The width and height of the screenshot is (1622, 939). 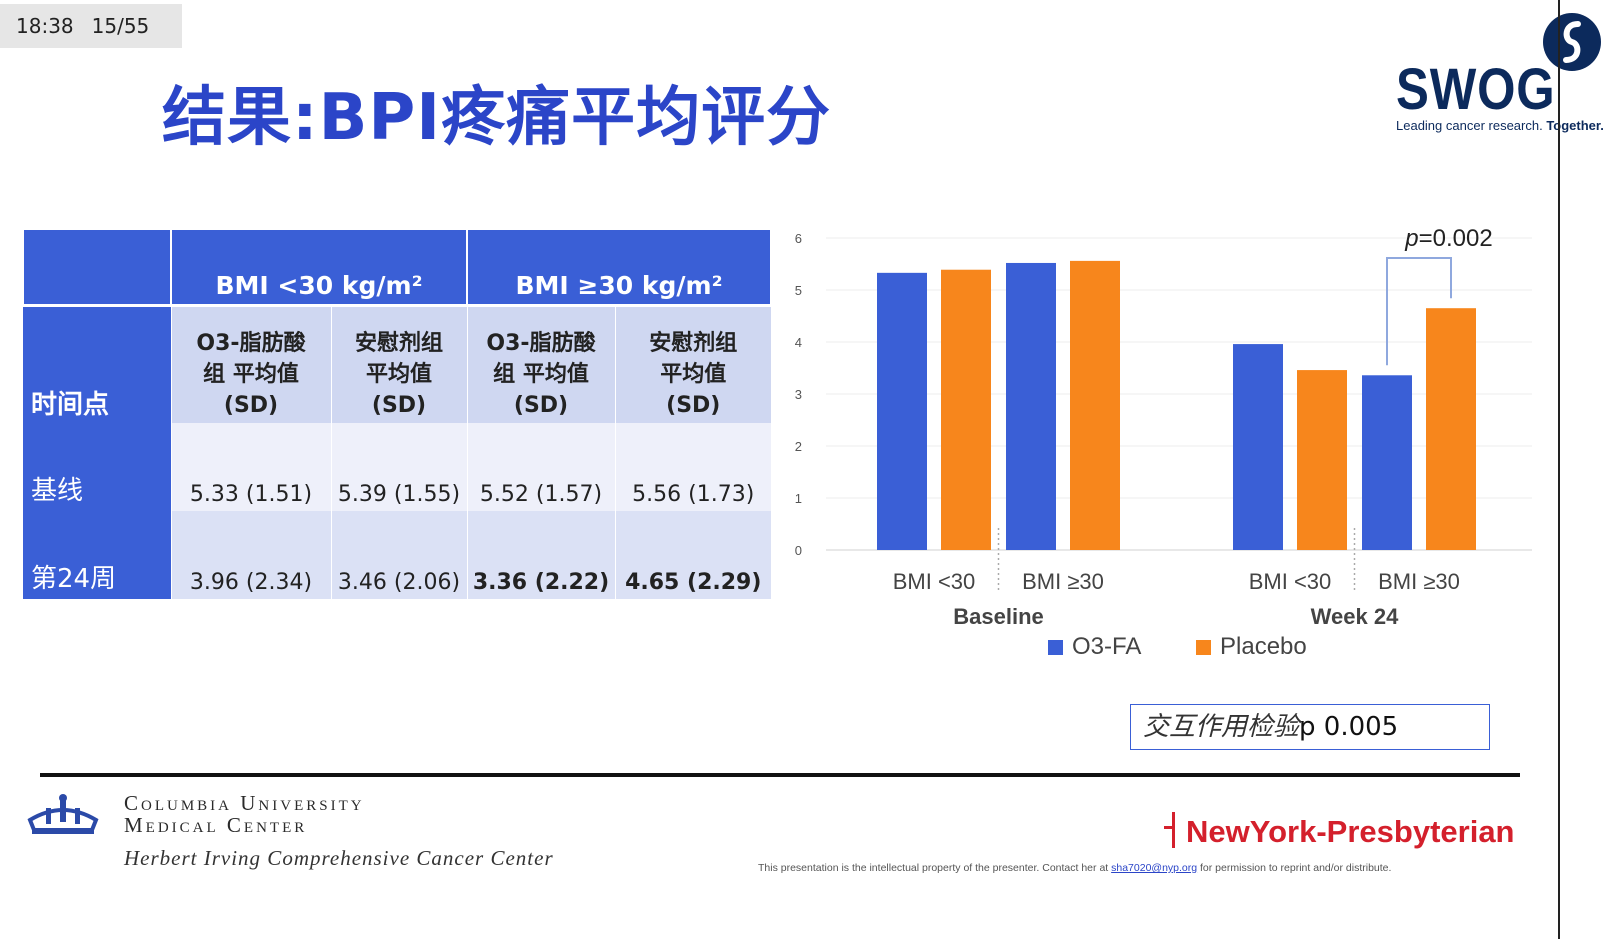 I want to click on footer-divider, so click(x=780, y=775).